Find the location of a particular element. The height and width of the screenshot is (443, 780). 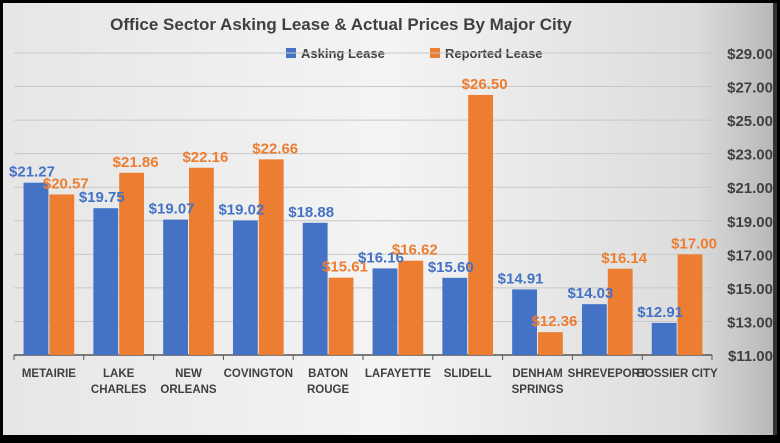

data-label: $22.16 is located at coordinates (205, 157).